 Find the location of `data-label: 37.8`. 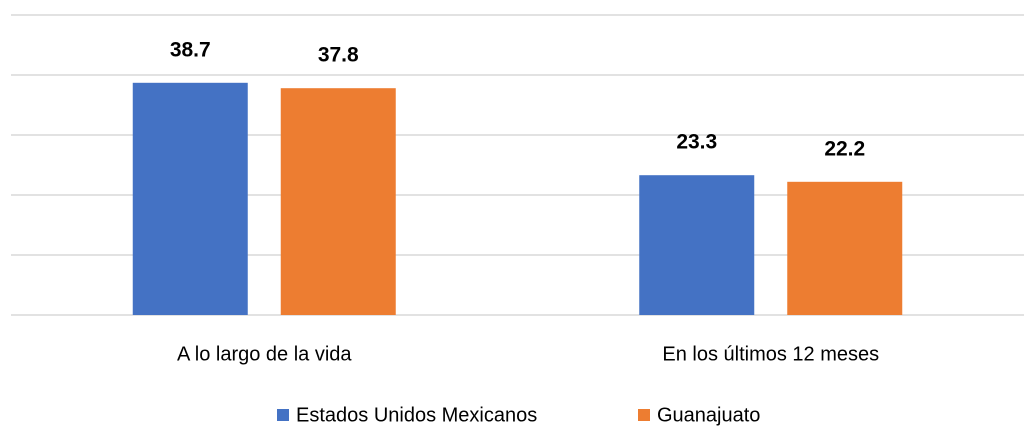

data-label: 37.8 is located at coordinates (338, 55).